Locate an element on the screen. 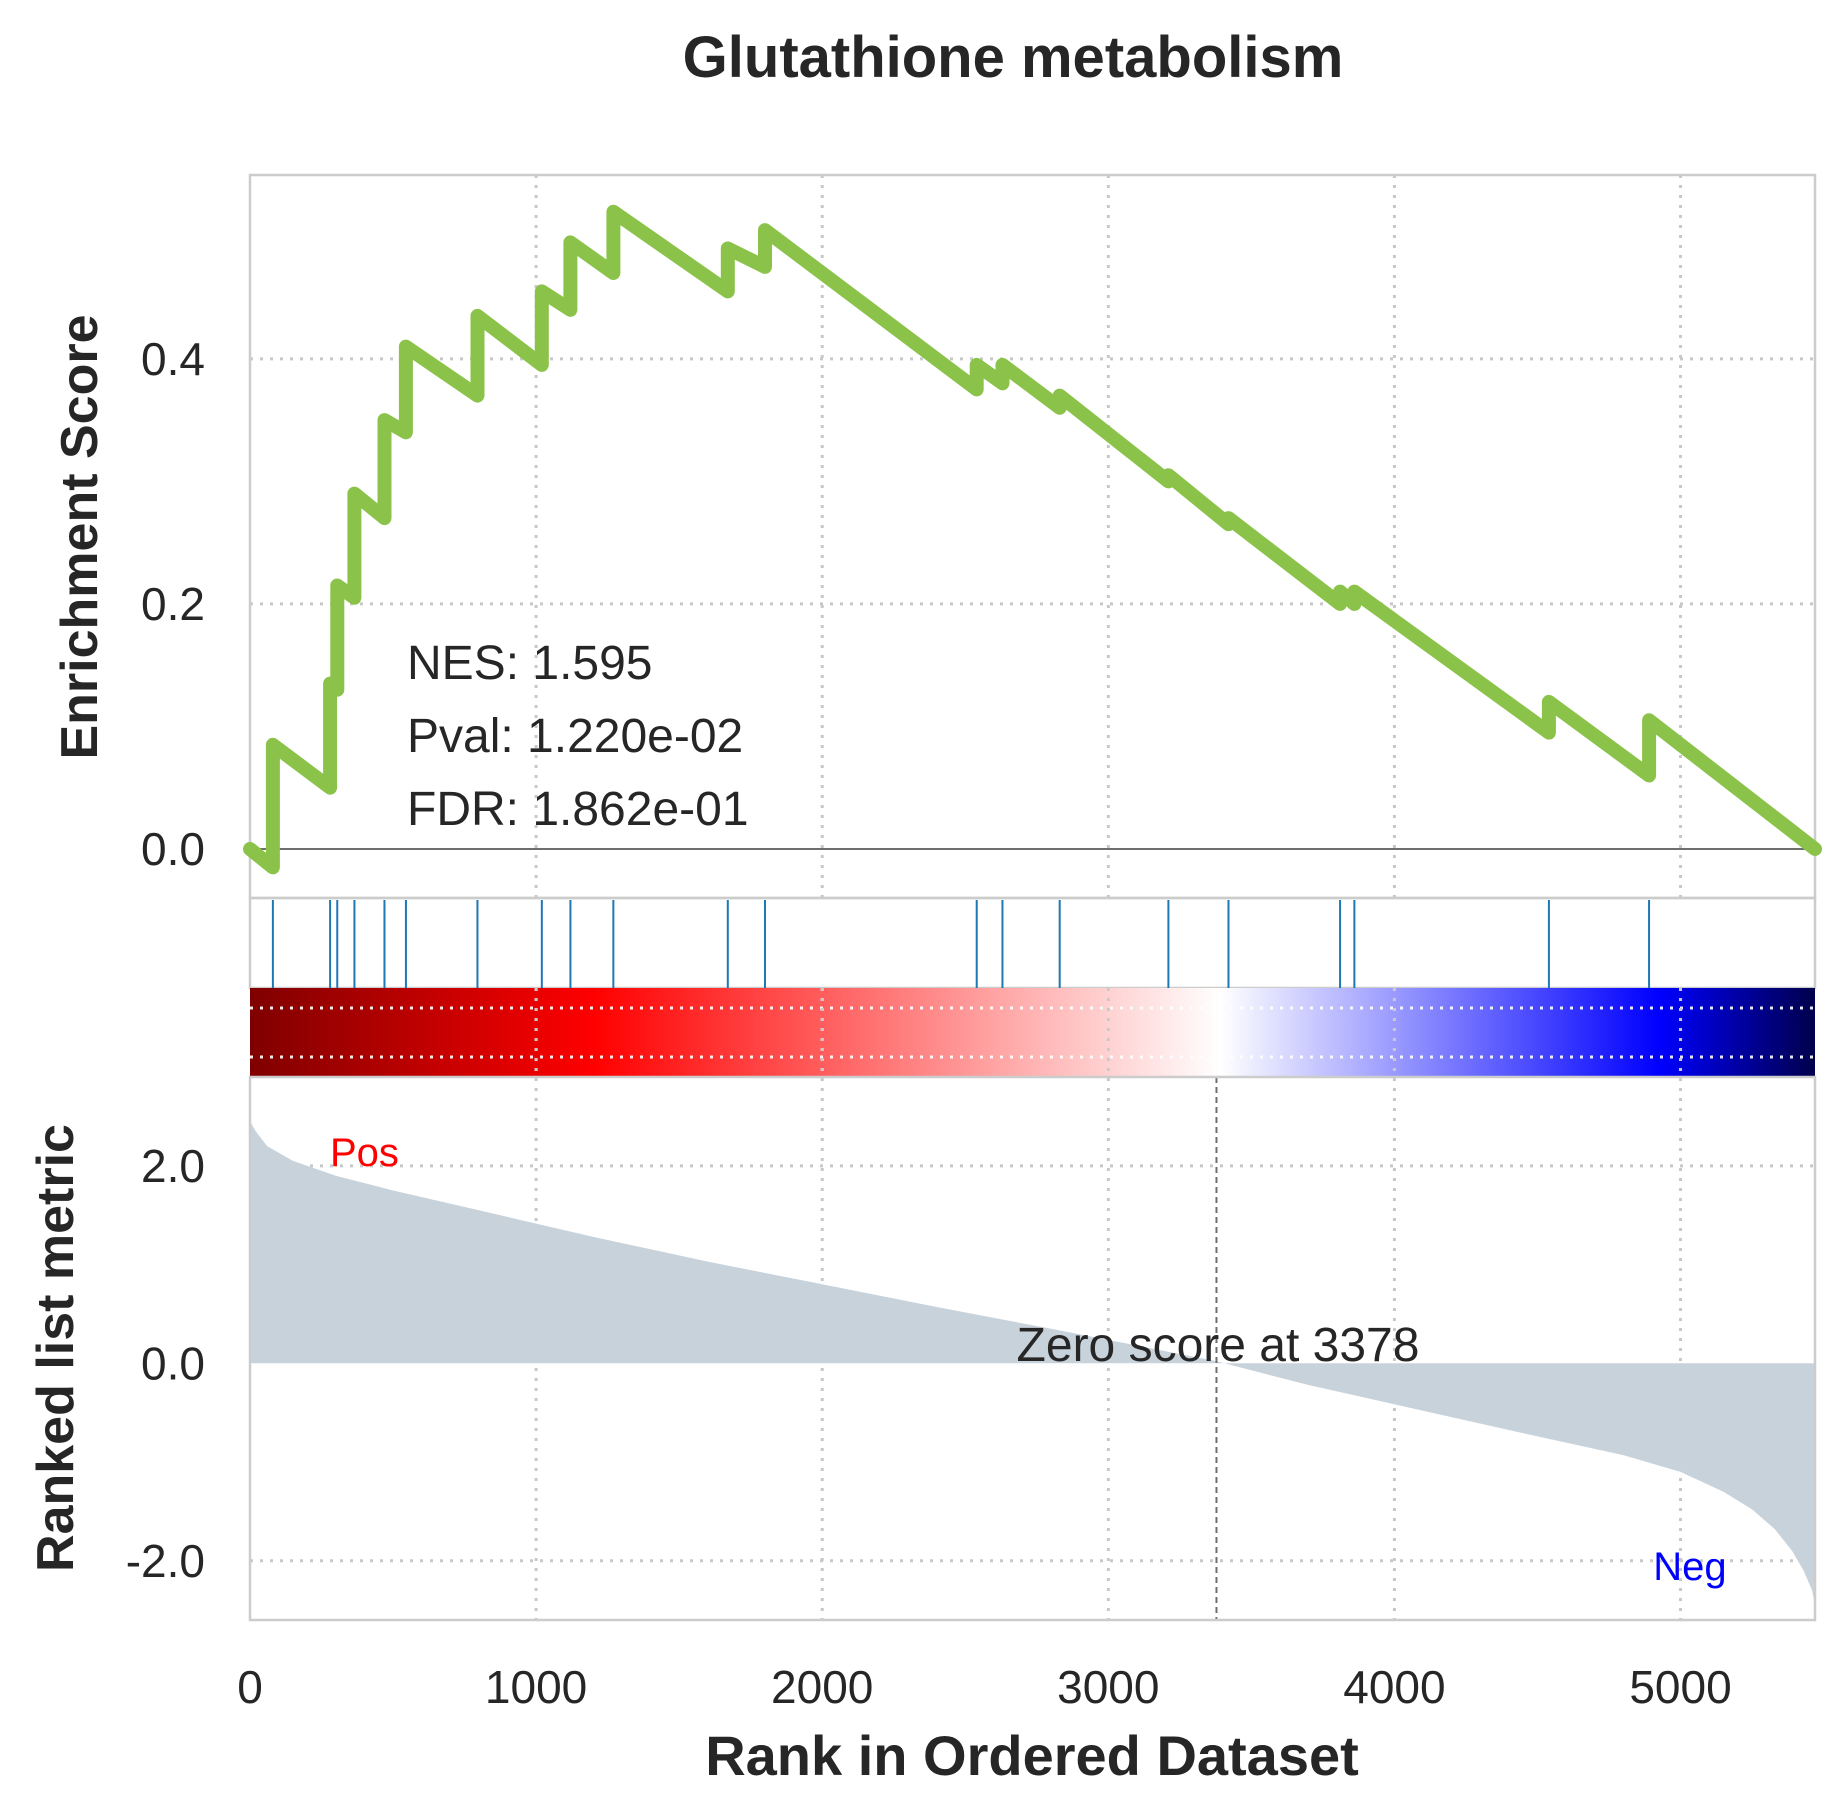  rank-y-ticks: 2.0 0.0 -2.0 is located at coordinates (165, 1363).